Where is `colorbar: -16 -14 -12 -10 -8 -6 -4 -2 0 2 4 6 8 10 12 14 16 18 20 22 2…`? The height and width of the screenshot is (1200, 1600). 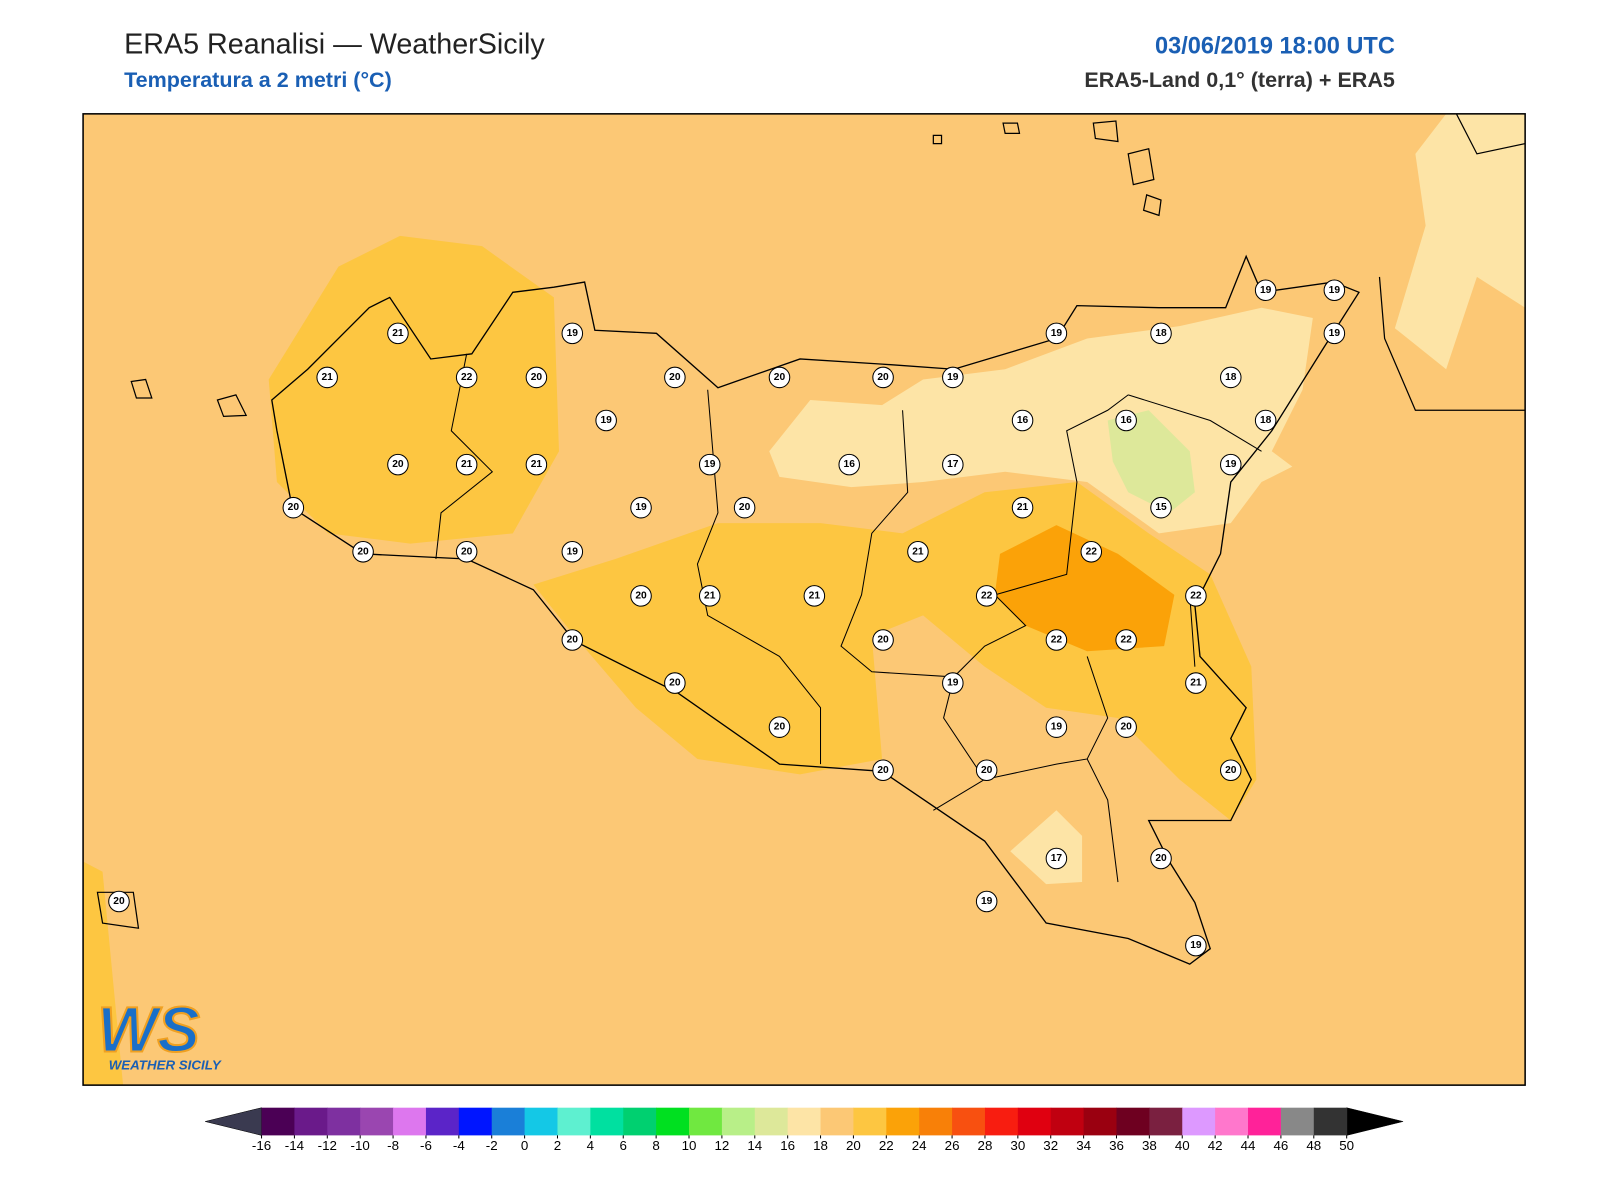
colorbar: -16 -14 -12 -10 -8 -6 -4 -2 0 2 4 6 8 10 12 14 16 18 20 22 2… is located at coordinates (804, 1130).